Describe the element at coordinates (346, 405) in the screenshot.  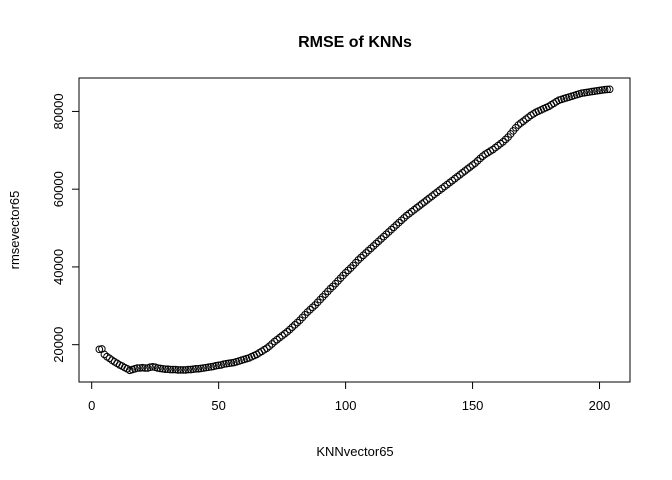
I see `x-tick-label: 100` at that location.